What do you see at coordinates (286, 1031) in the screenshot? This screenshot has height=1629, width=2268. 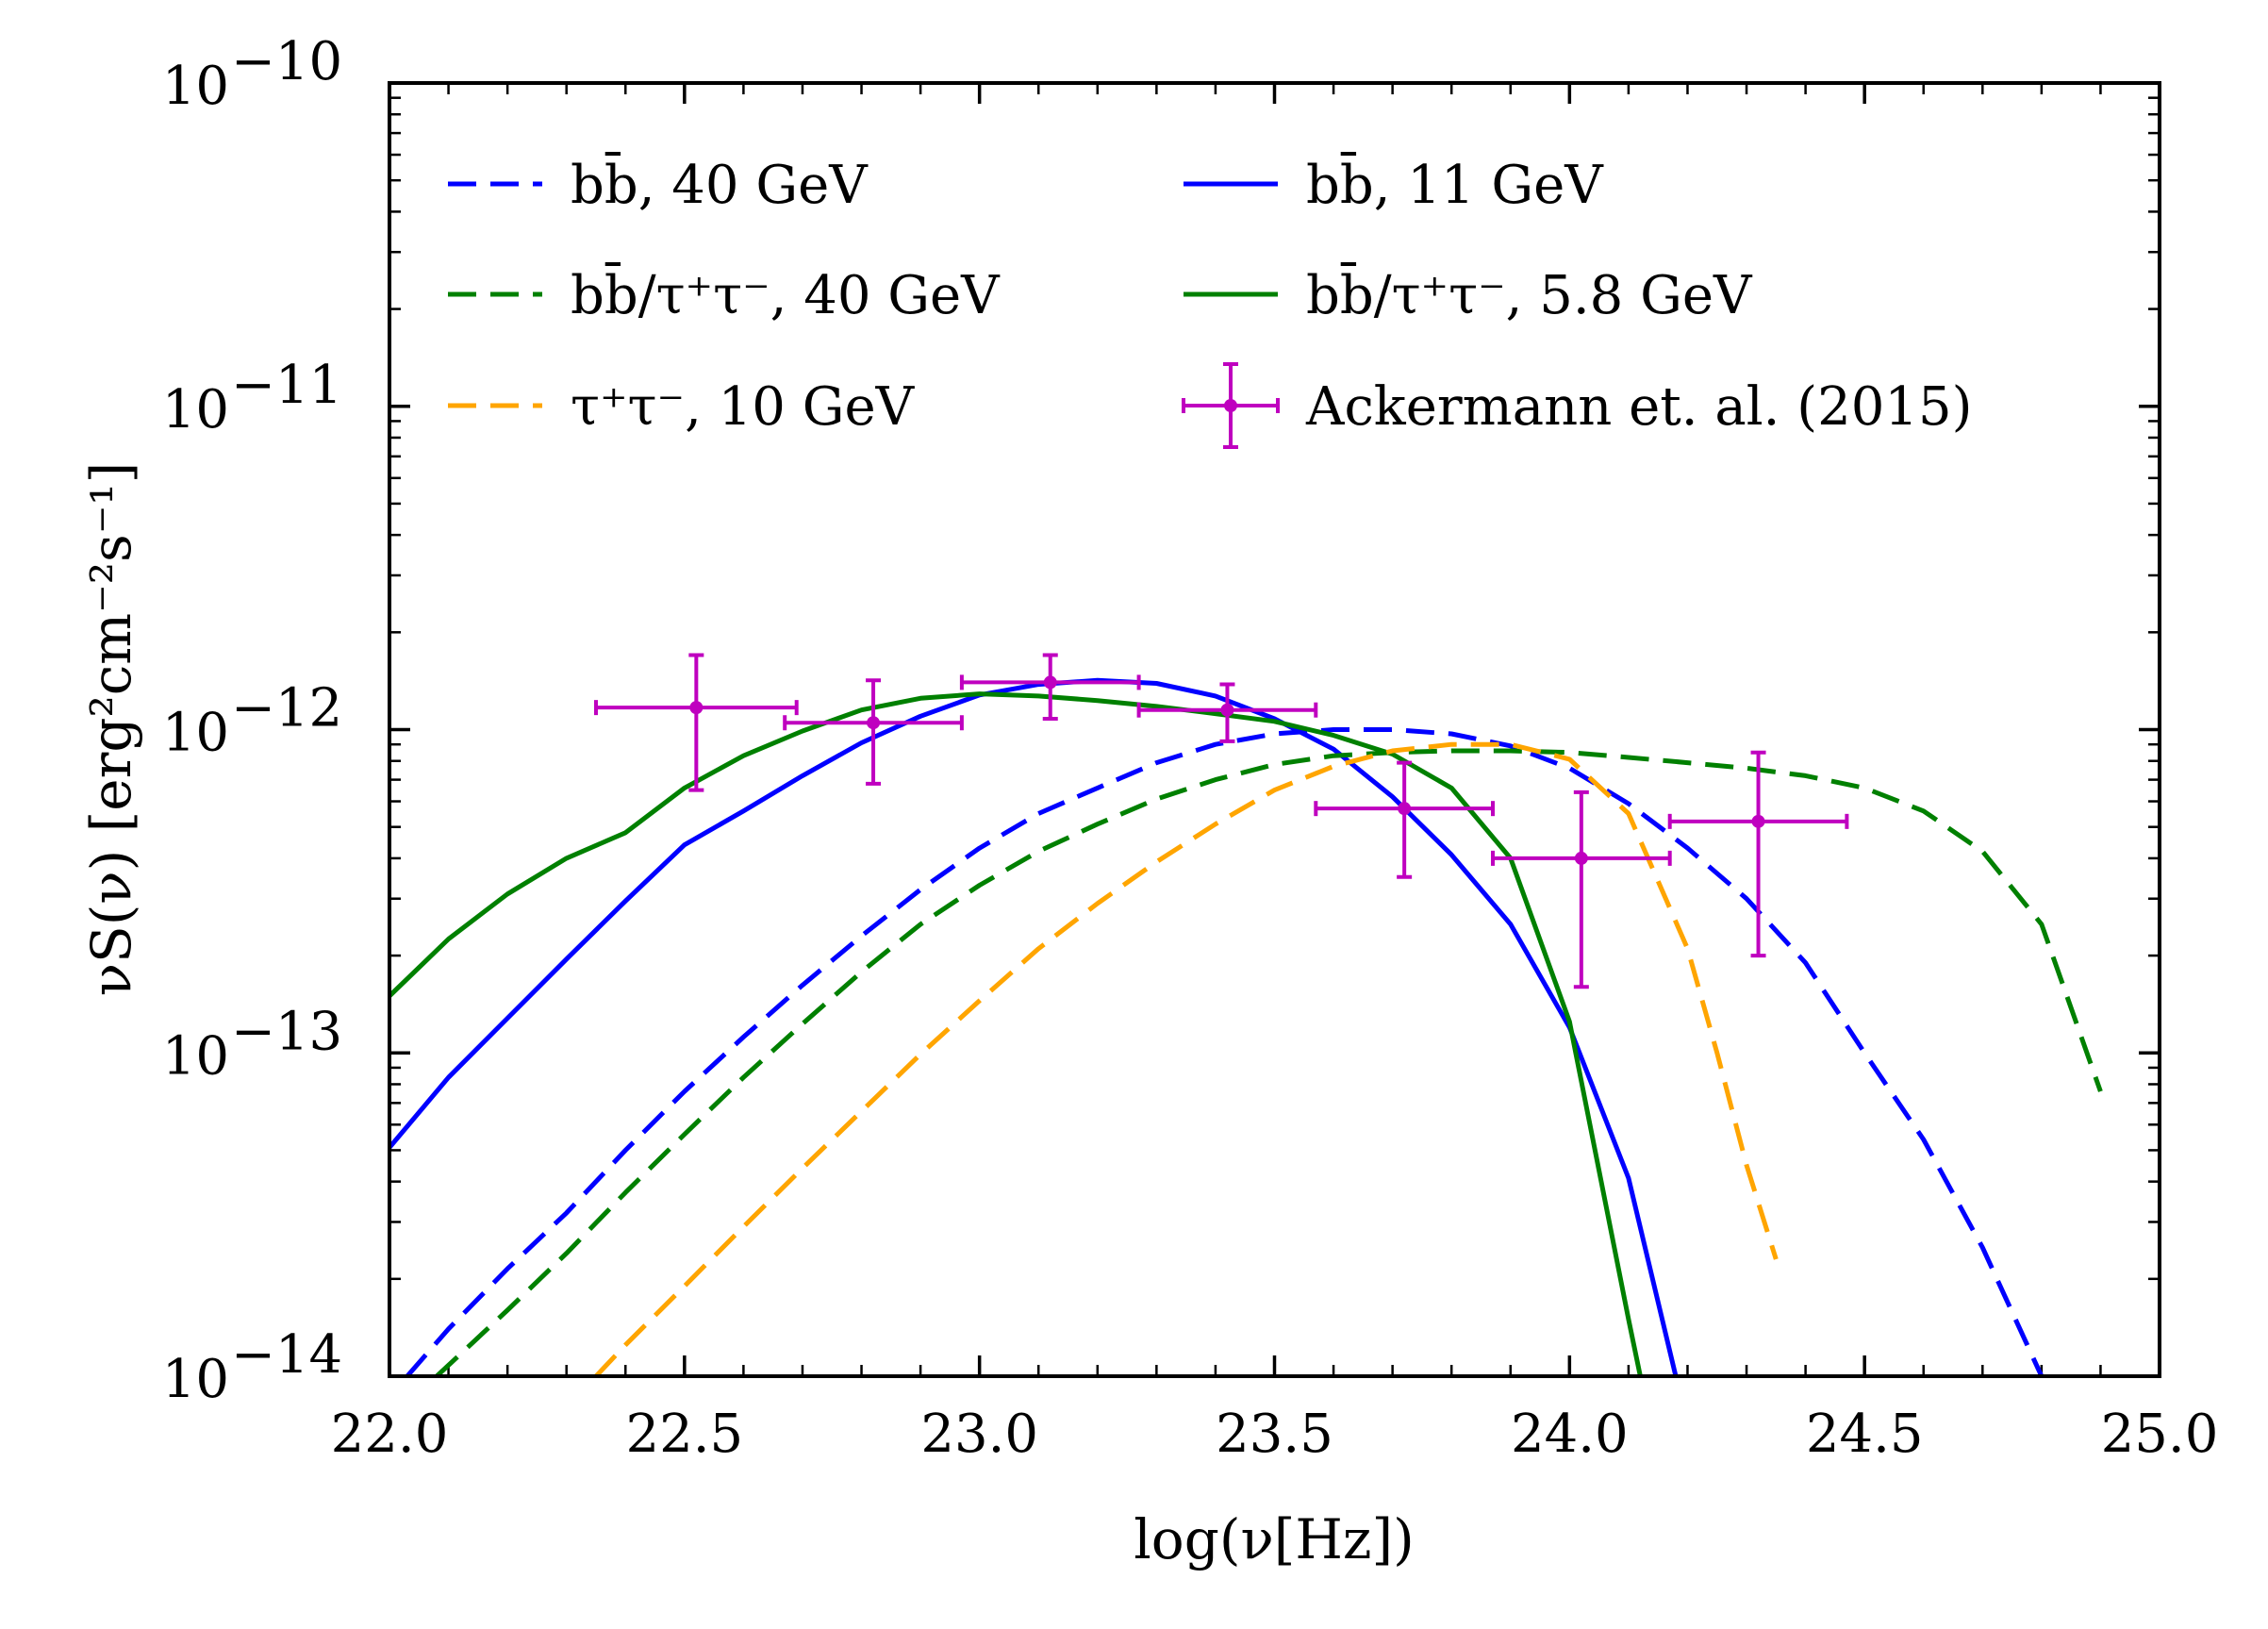 I see `y-tick-exponent: −13` at bounding box center [286, 1031].